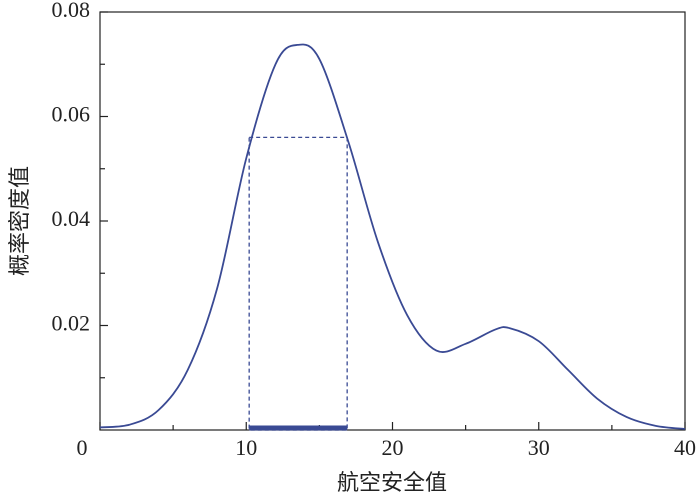 This screenshot has height=501, width=700. I want to click on x-axis-label: 航空安全值, so click(392, 482).